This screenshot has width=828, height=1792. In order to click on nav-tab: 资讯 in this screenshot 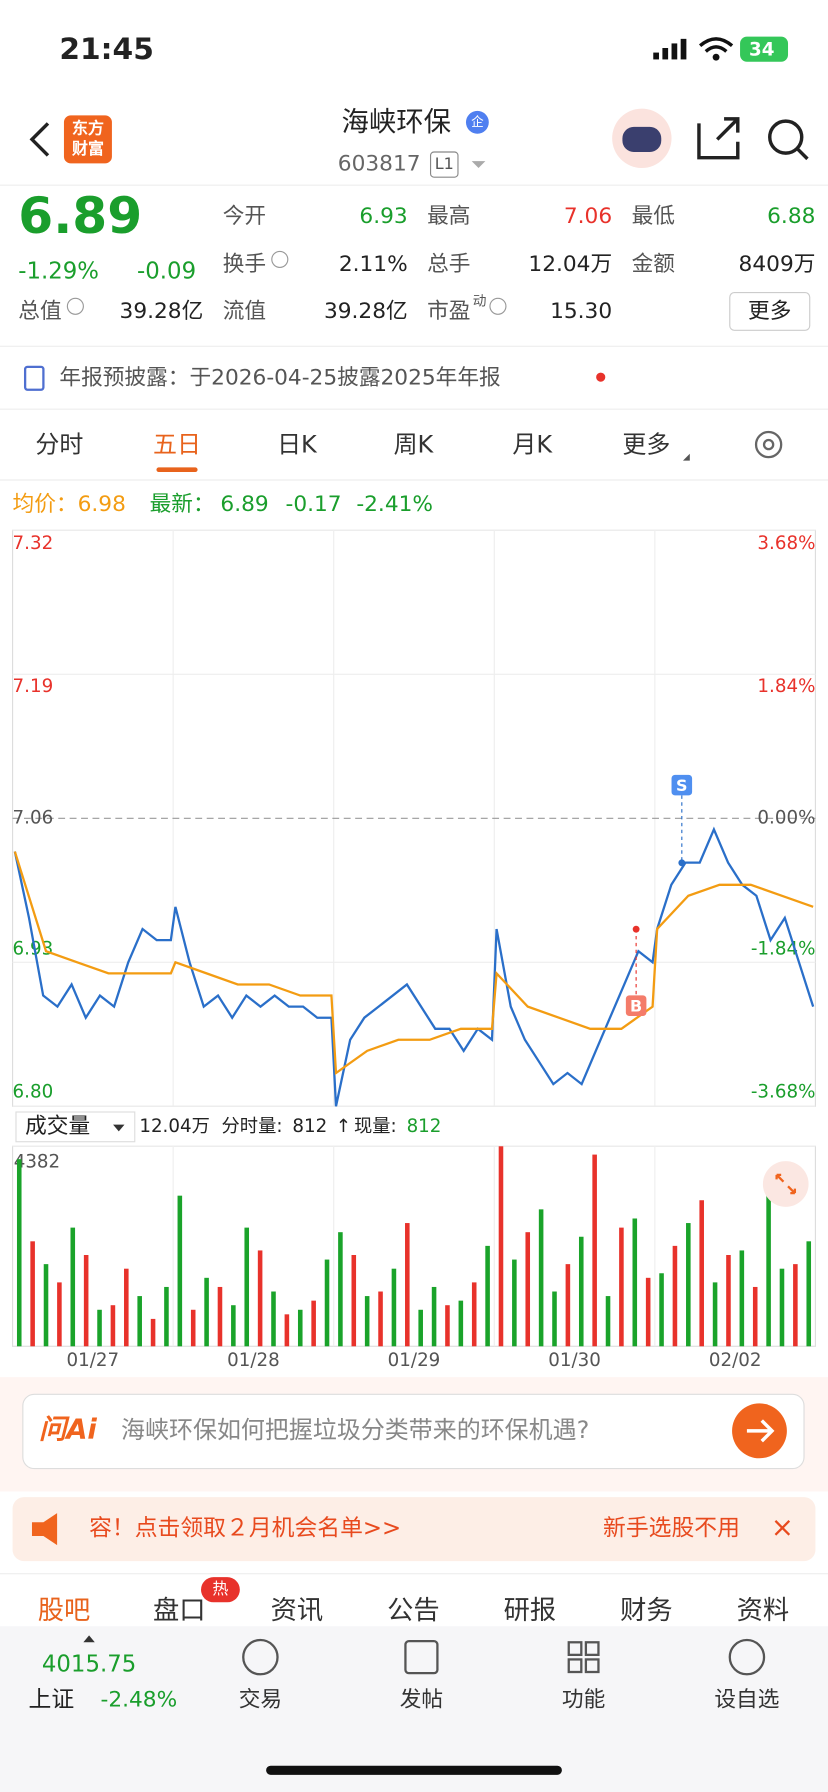, I will do `click(297, 1611)`.